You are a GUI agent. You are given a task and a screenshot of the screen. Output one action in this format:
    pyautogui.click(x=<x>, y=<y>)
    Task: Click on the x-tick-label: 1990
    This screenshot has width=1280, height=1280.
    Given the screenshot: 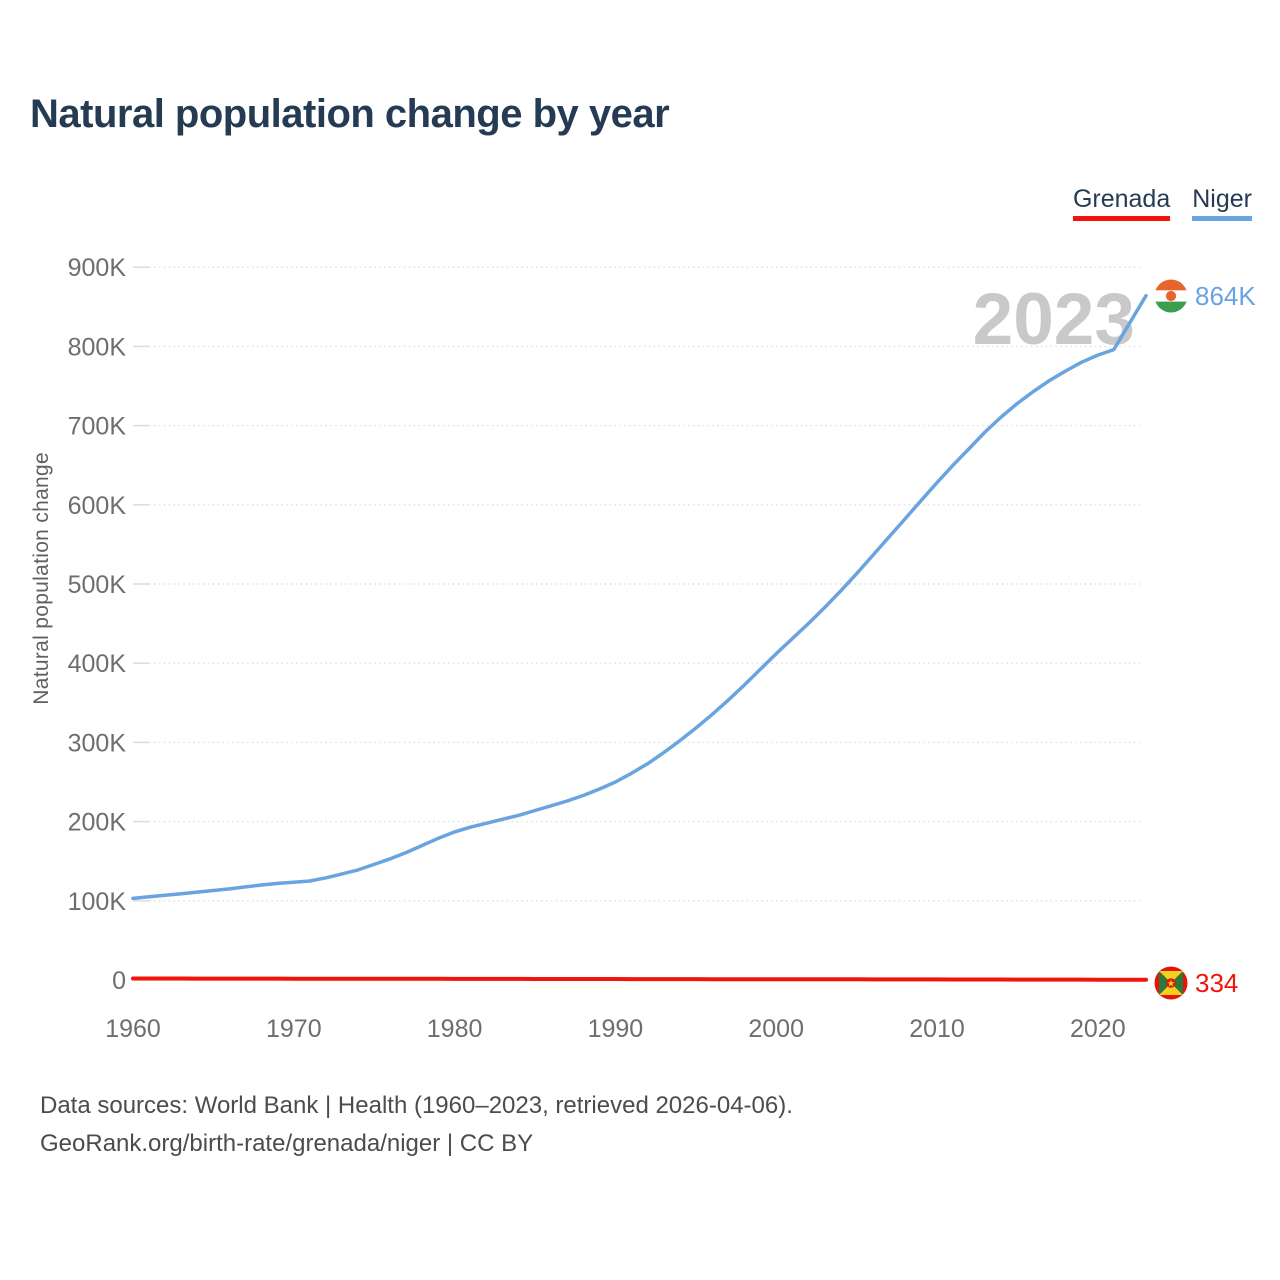 What is the action you would take?
    pyautogui.click(x=616, y=1029)
    